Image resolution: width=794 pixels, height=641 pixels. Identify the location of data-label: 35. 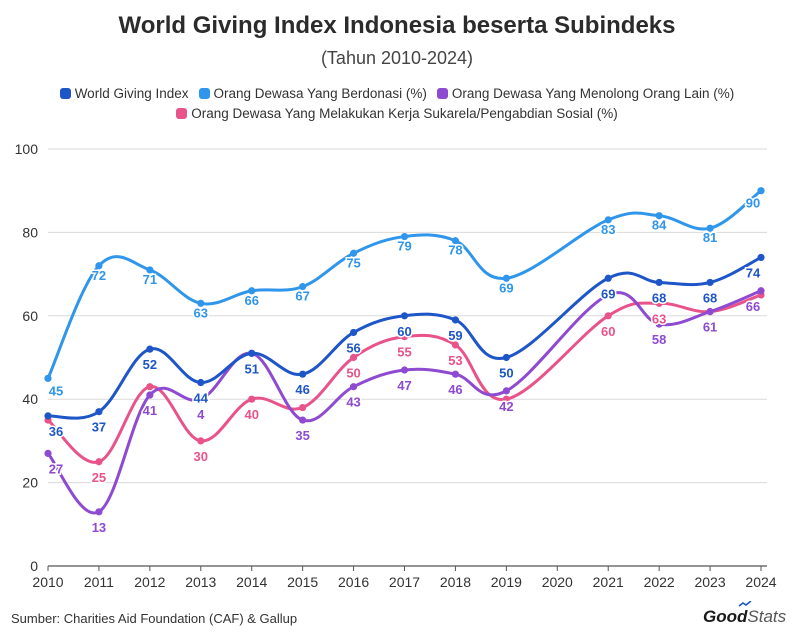
(302, 435).